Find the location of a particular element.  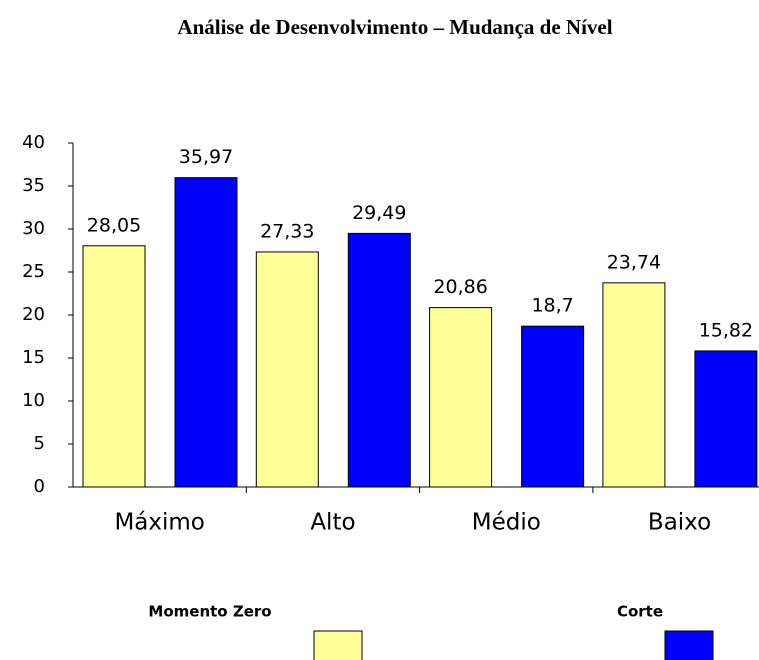

y-tick-label: 0 is located at coordinates (39, 486).